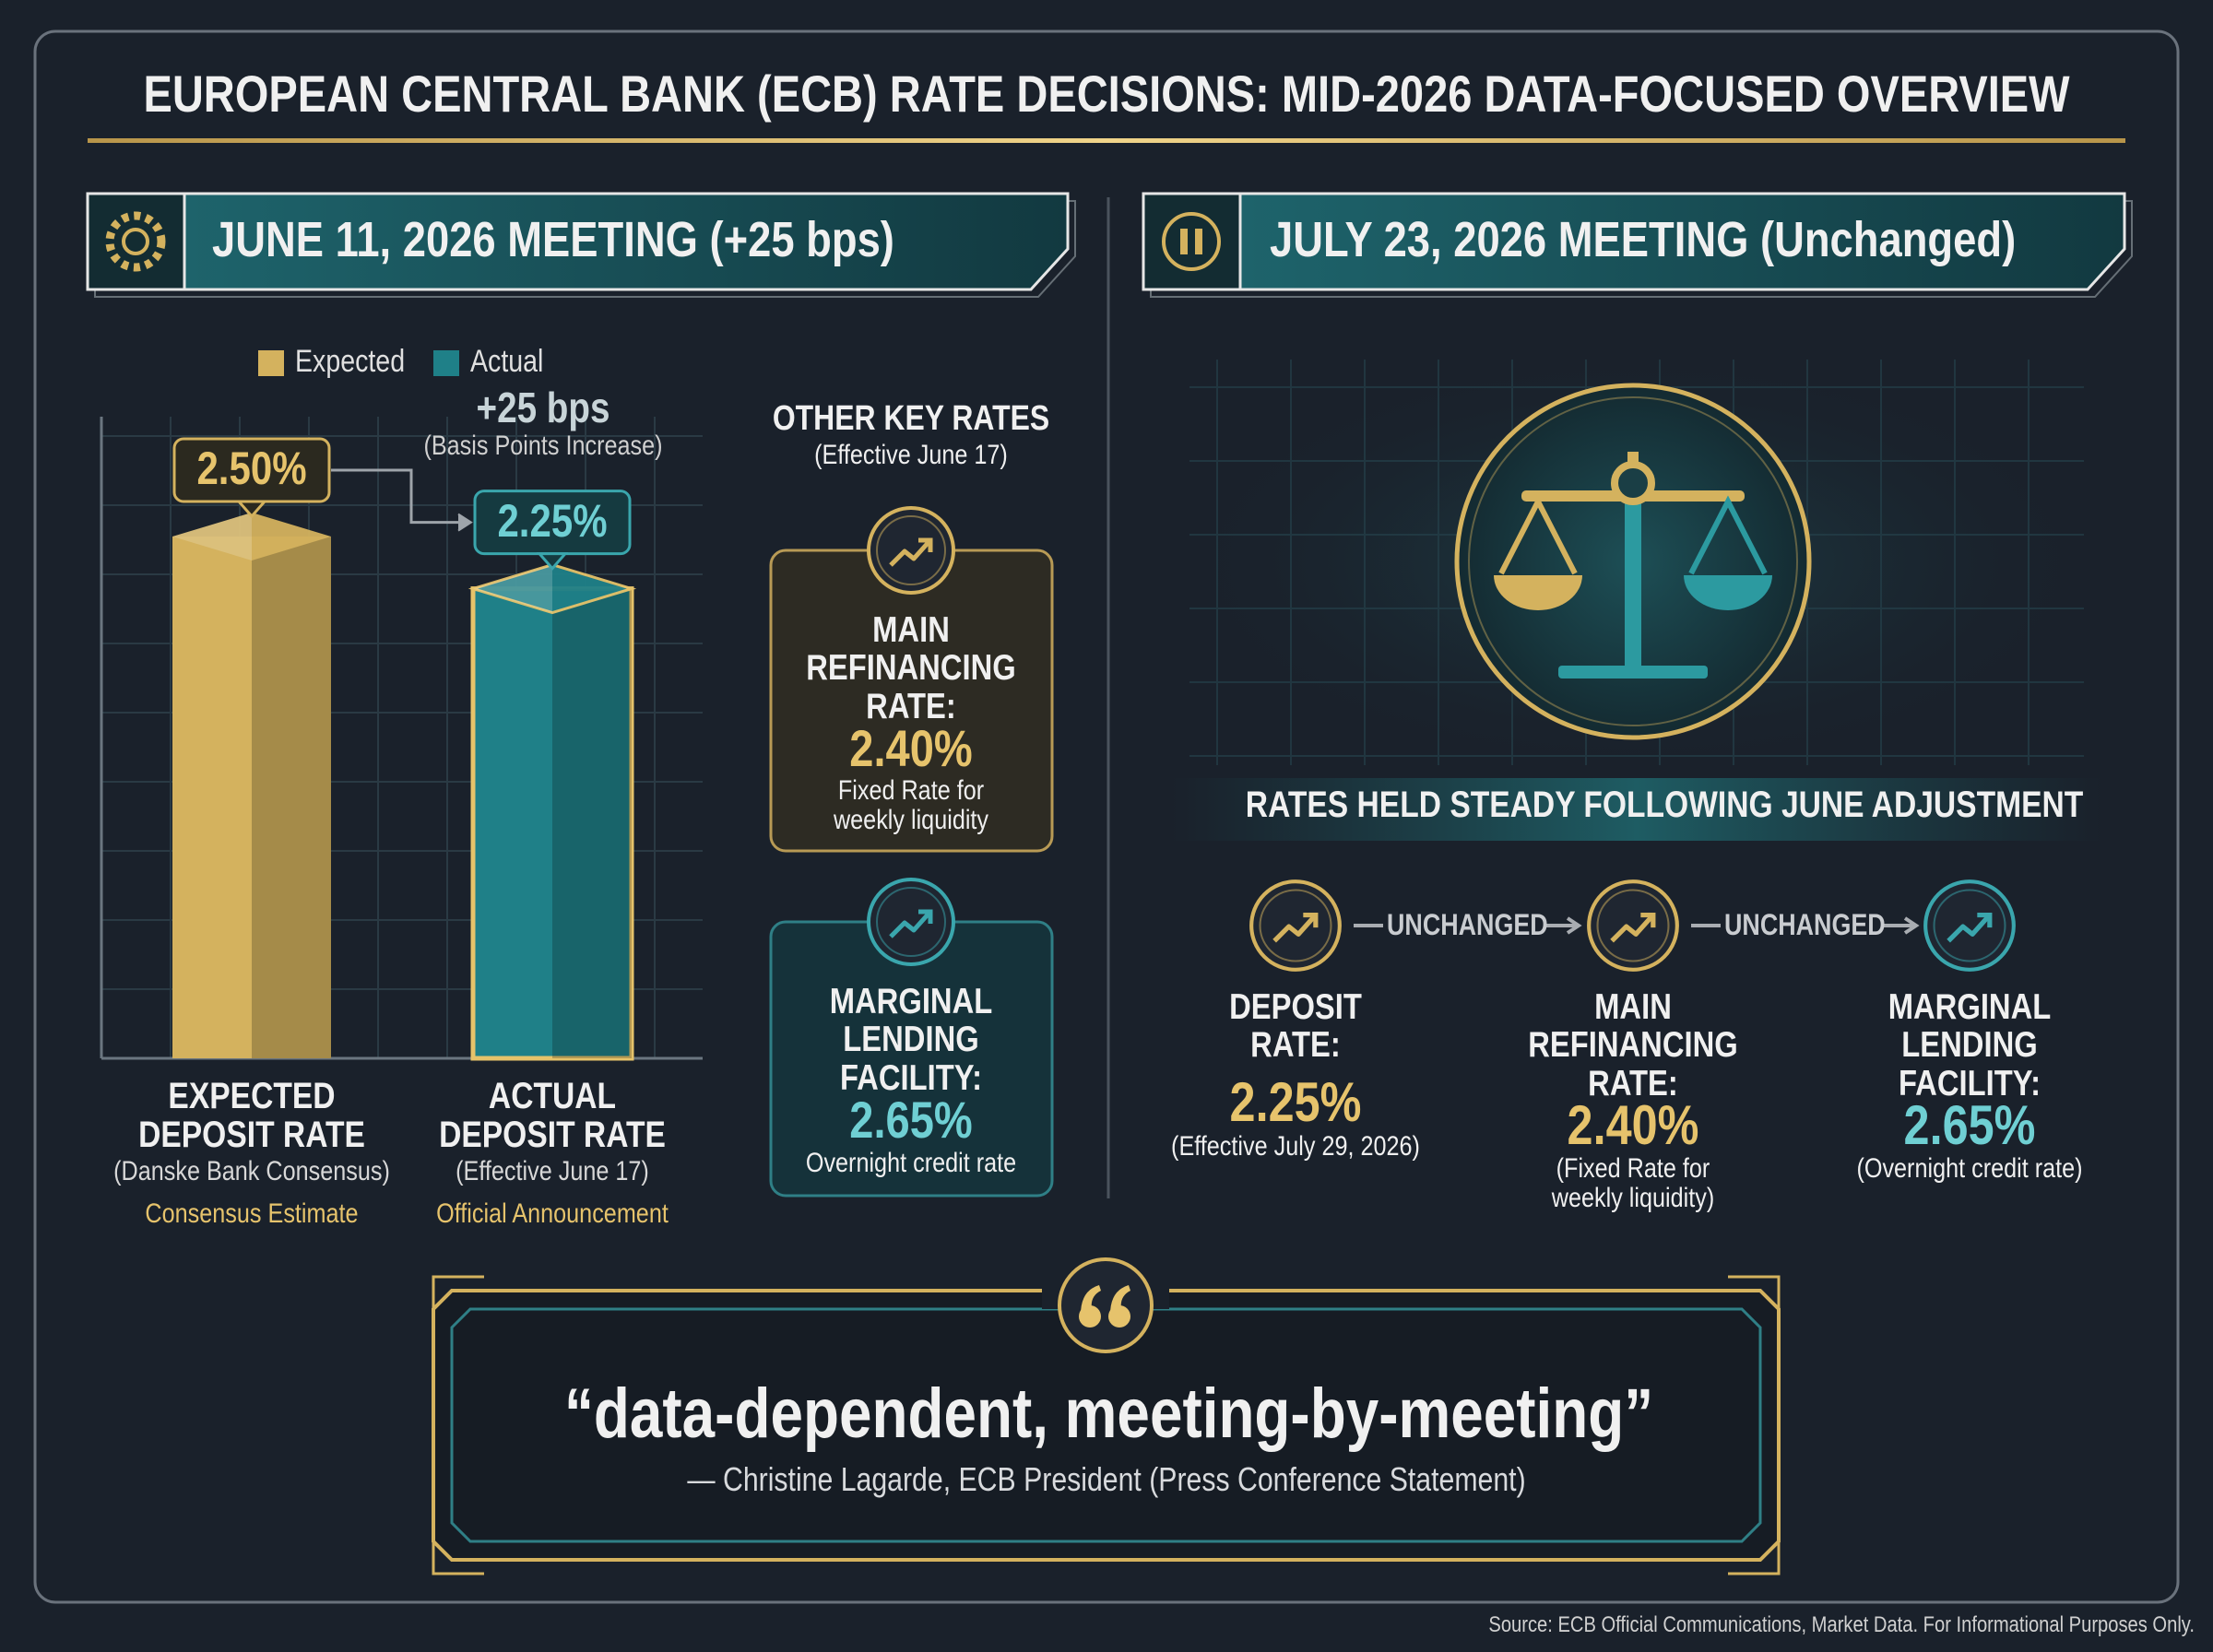 The height and width of the screenshot is (1652, 2213). Describe the element at coordinates (399, 496) in the screenshot. I see `connector` at that location.